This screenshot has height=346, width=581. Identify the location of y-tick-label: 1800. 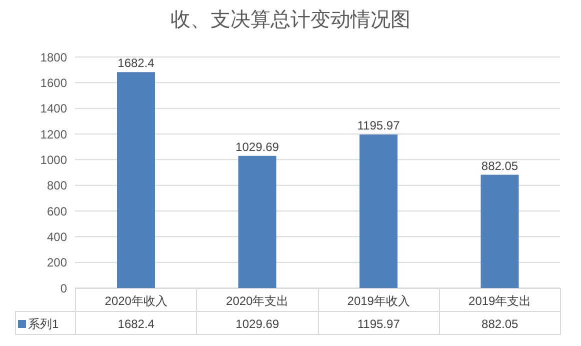
(54, 57).